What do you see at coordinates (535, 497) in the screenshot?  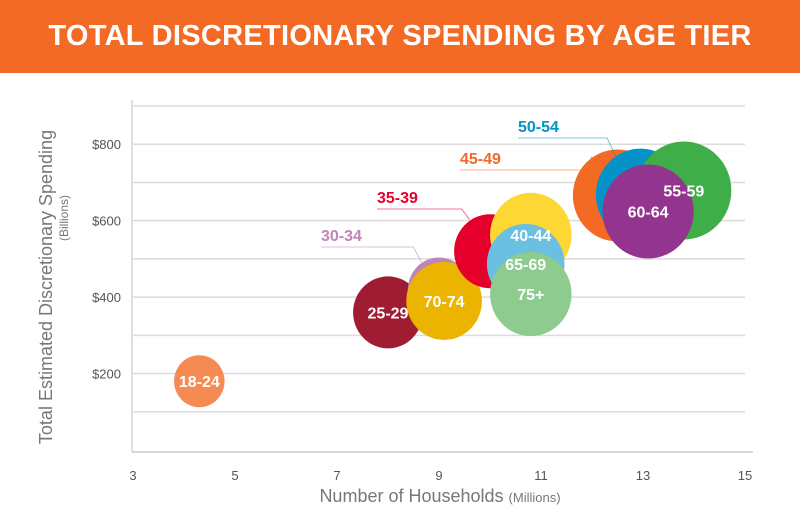 I see `x-axis-unit: (Millions)` at bounding box center [535, 497].